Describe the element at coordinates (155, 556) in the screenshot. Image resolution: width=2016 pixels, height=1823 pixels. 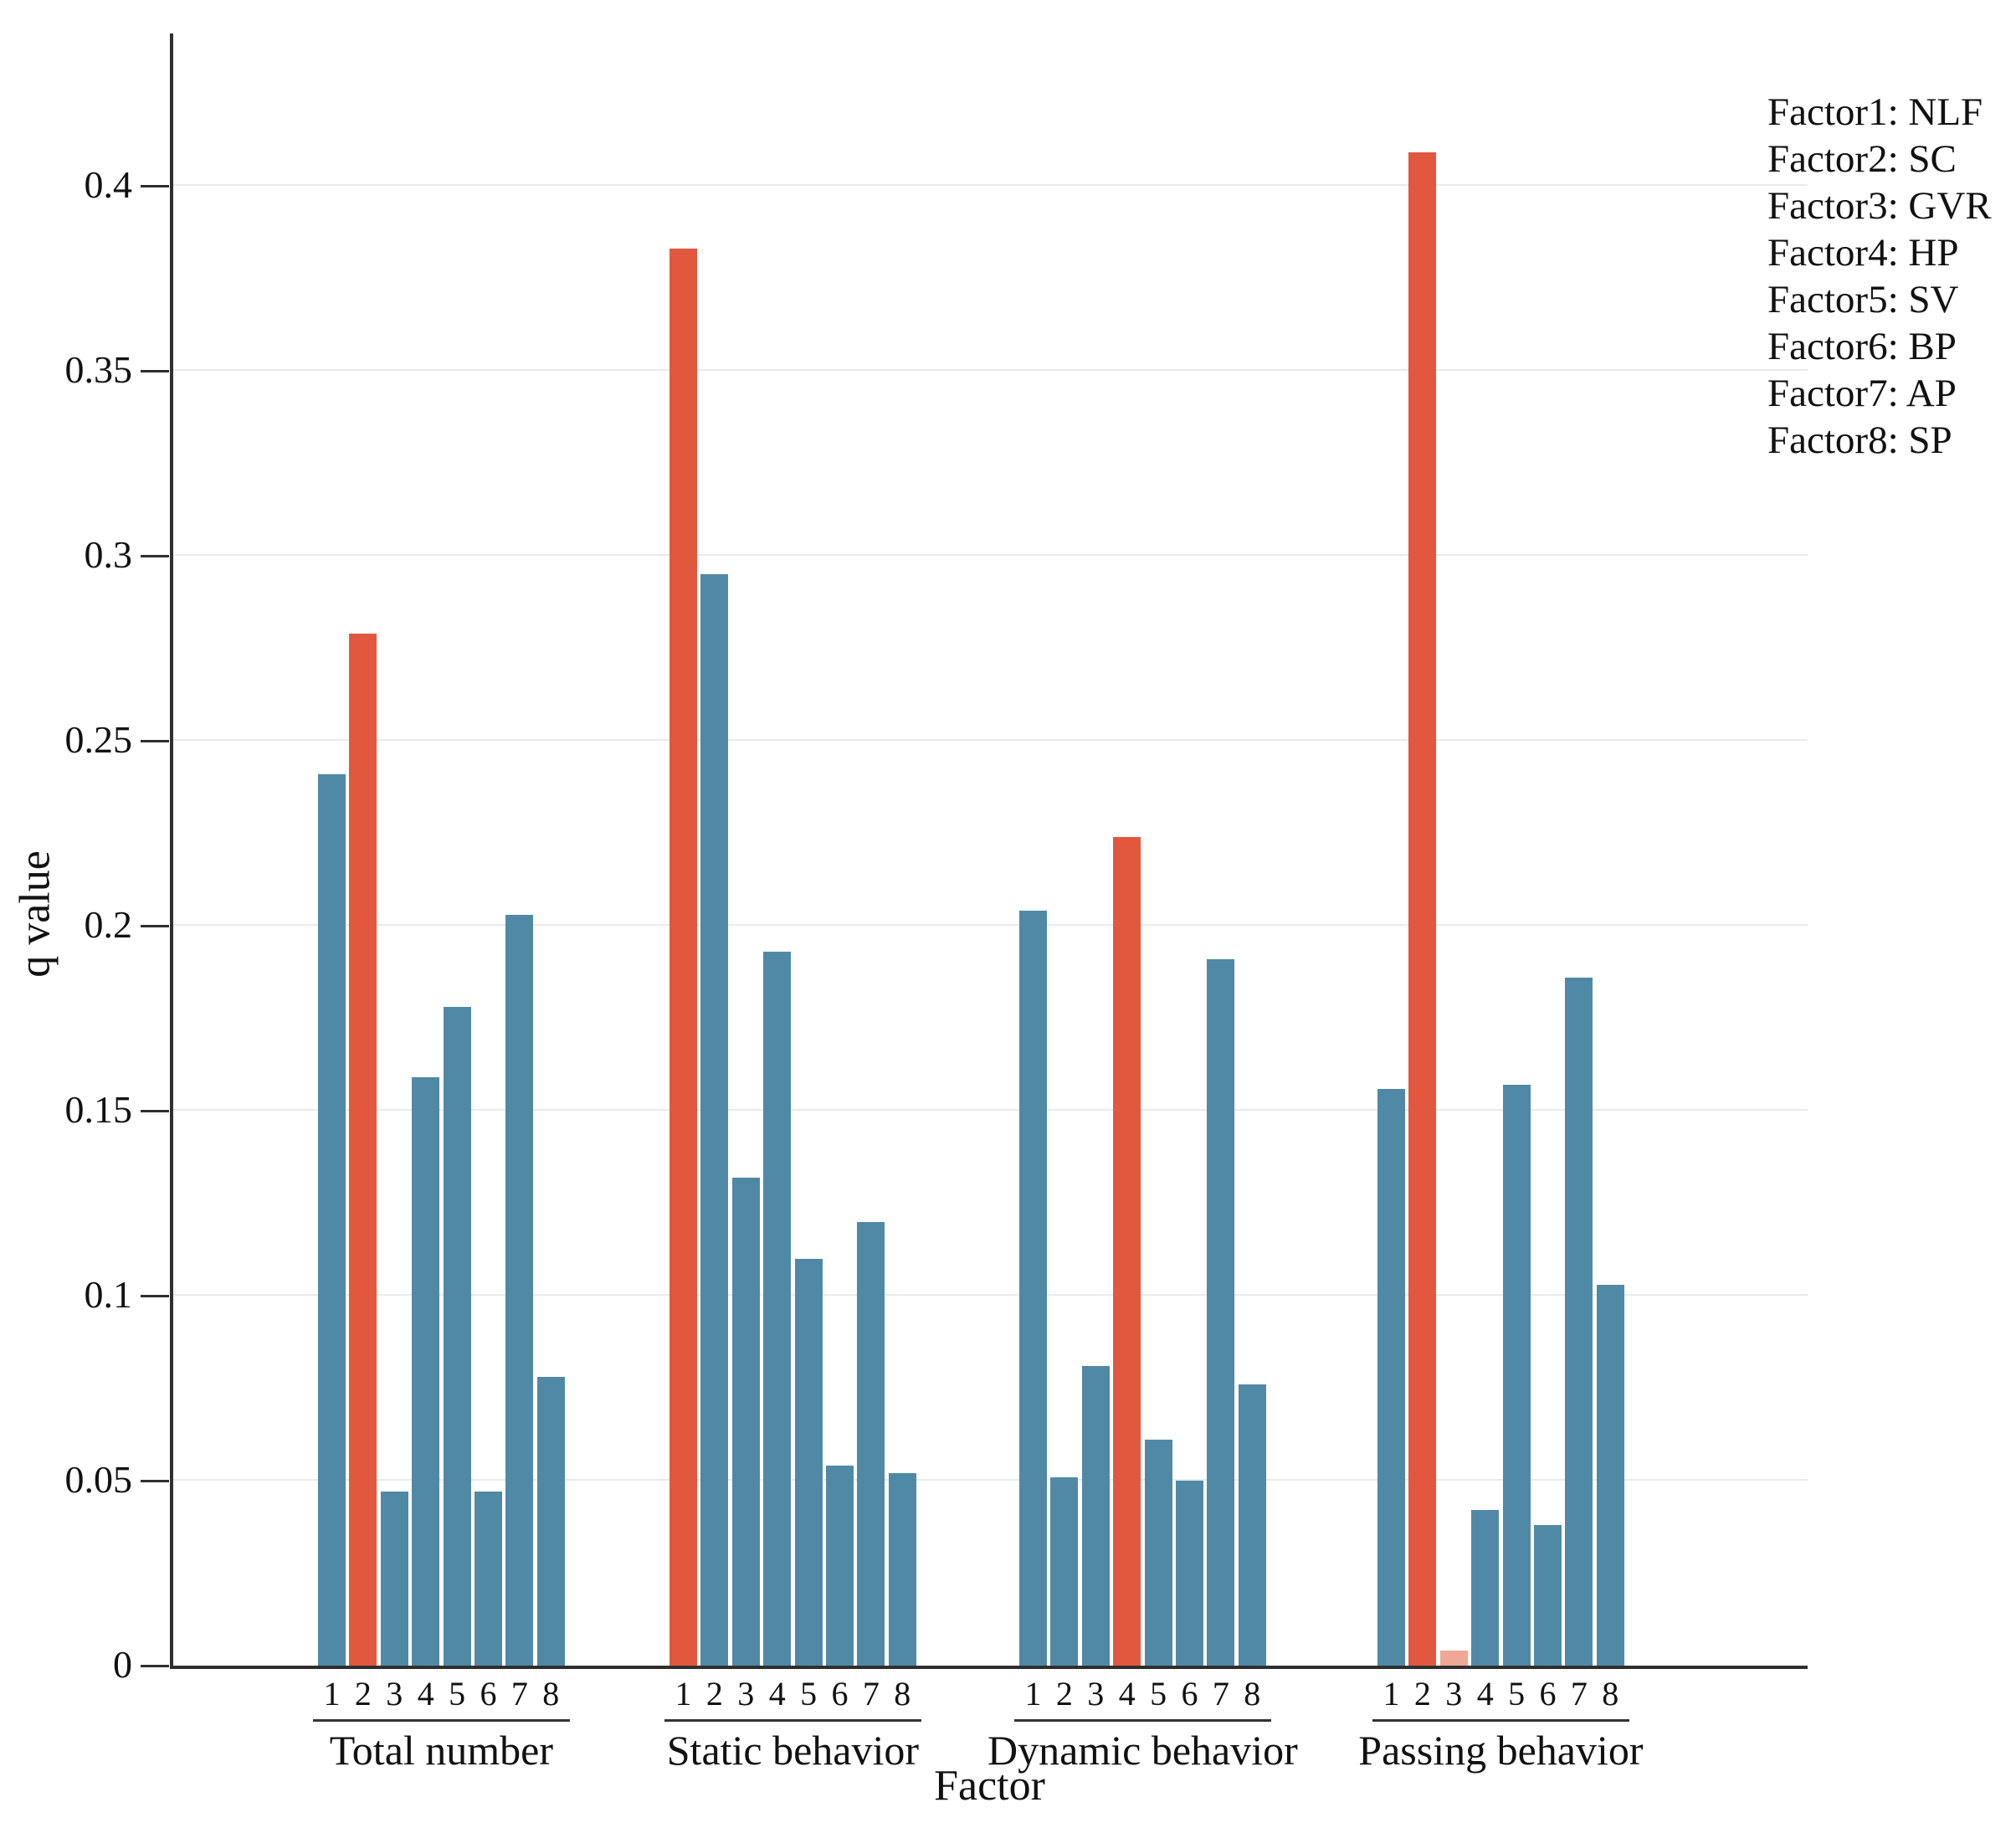
I see `y-tick-mark-0.3` at that location.